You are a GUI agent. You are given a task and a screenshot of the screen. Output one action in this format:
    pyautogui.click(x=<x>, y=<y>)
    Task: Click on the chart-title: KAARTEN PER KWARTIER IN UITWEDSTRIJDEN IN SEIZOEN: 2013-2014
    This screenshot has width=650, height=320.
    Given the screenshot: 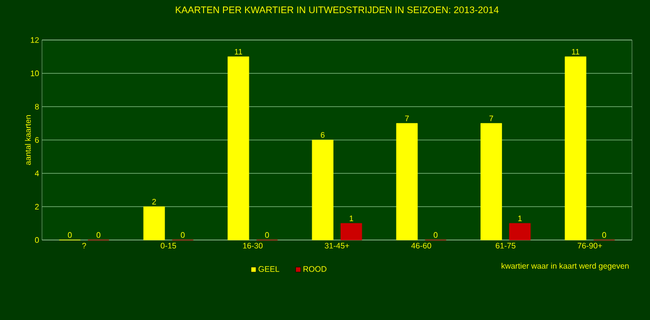 What is the action you would take?
    pyautogui.click(x=337, y=10)
    